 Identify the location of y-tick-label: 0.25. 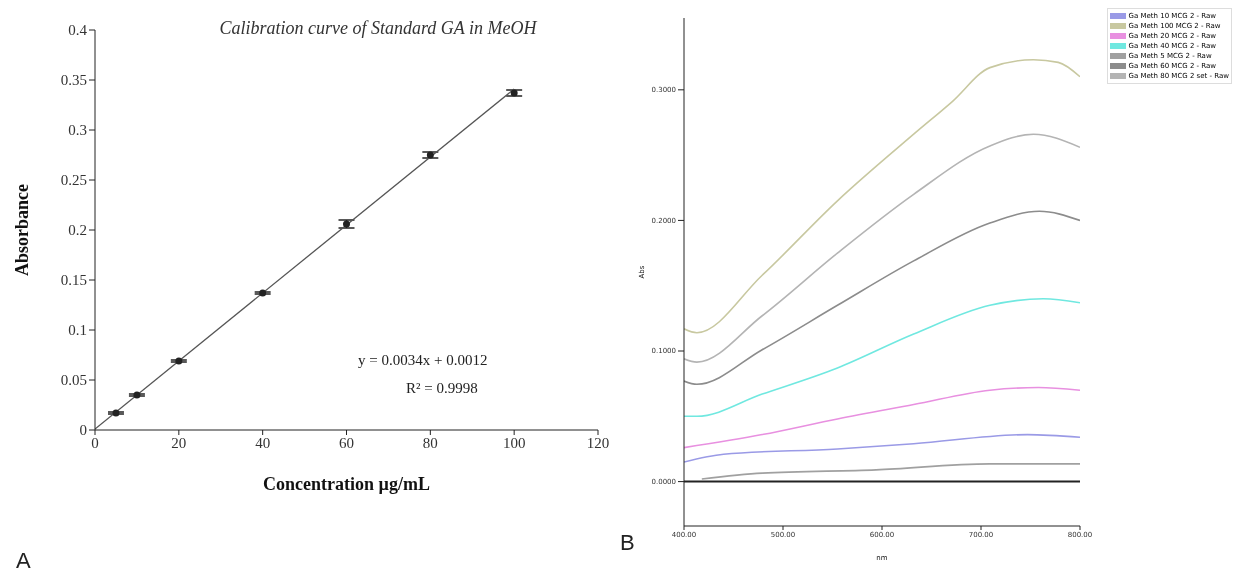
(73, 180).